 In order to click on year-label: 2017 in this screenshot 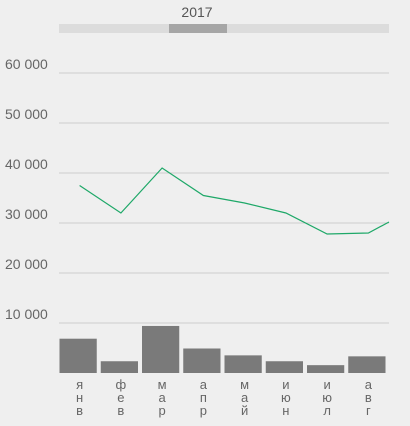, I will do `click(196, 12)`.